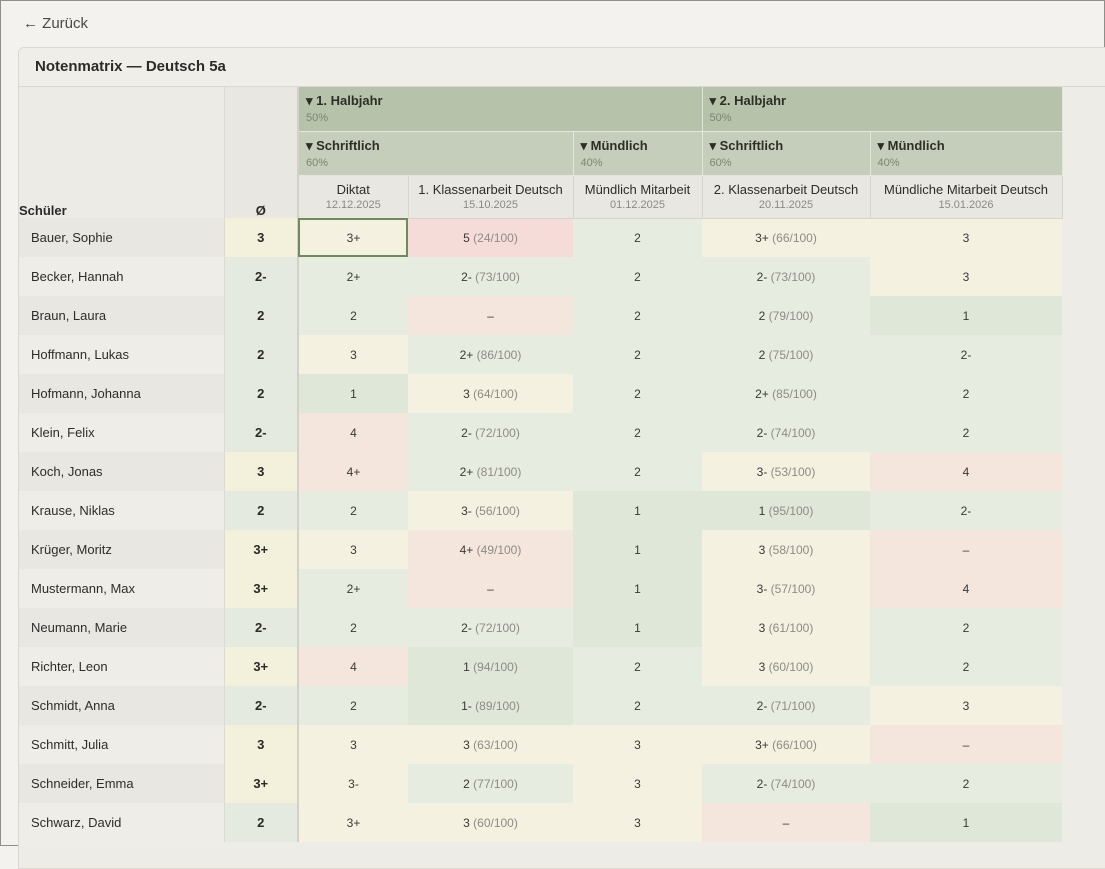  What do you see at coordinates (490, 393) in the screenshot?
I see `grade-cell: 3 (64/100)` at bounding box center [490, 393].